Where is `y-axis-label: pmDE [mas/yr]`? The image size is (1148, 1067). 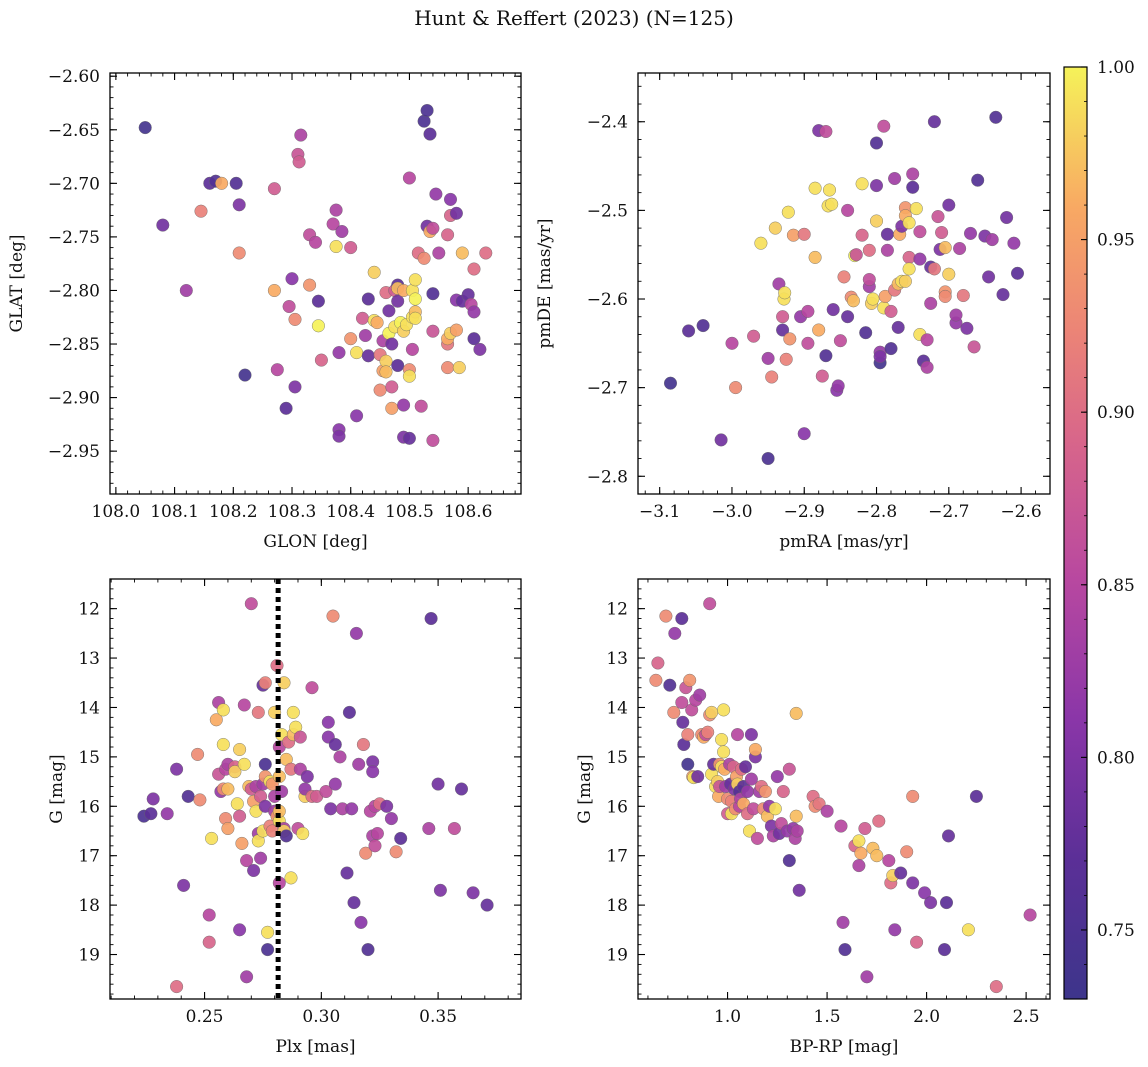 y-axis-label: pmDE [mas/yr] is located at coordinates (545, 283).